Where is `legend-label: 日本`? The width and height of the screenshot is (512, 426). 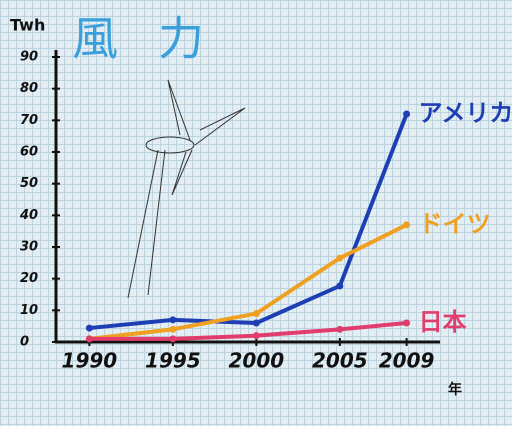 legend-label: 日本 is located at coordinates (443, 322).